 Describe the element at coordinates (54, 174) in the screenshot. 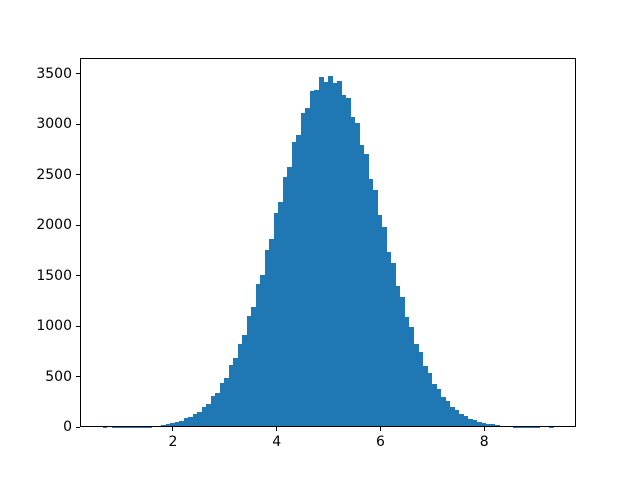

I see `y-tick-label: 2500` at that location.